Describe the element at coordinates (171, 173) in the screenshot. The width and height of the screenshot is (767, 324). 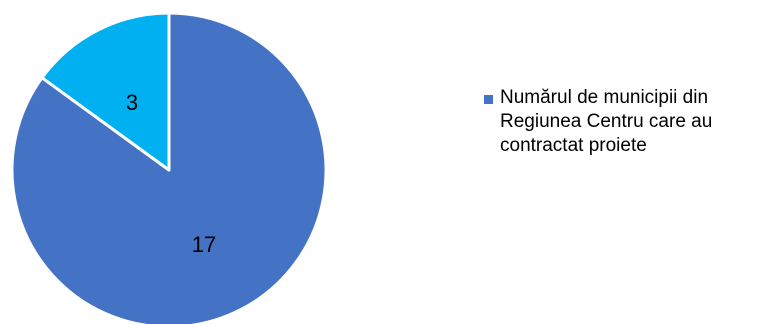
I see `pie-data-labels: 17 3` at that location.